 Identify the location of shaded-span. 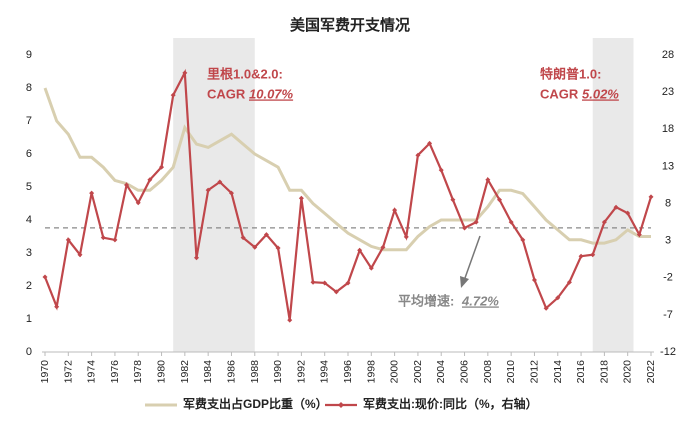
(613, 195).